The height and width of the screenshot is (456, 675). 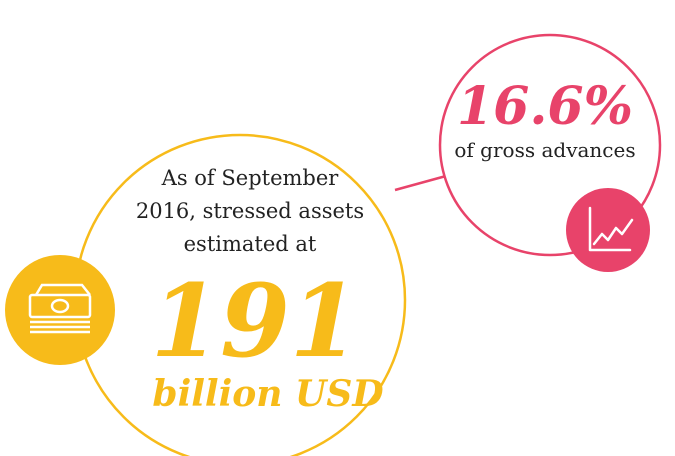 I want to click on ratio-figure: 16.6%, so click(x=545, y=106).